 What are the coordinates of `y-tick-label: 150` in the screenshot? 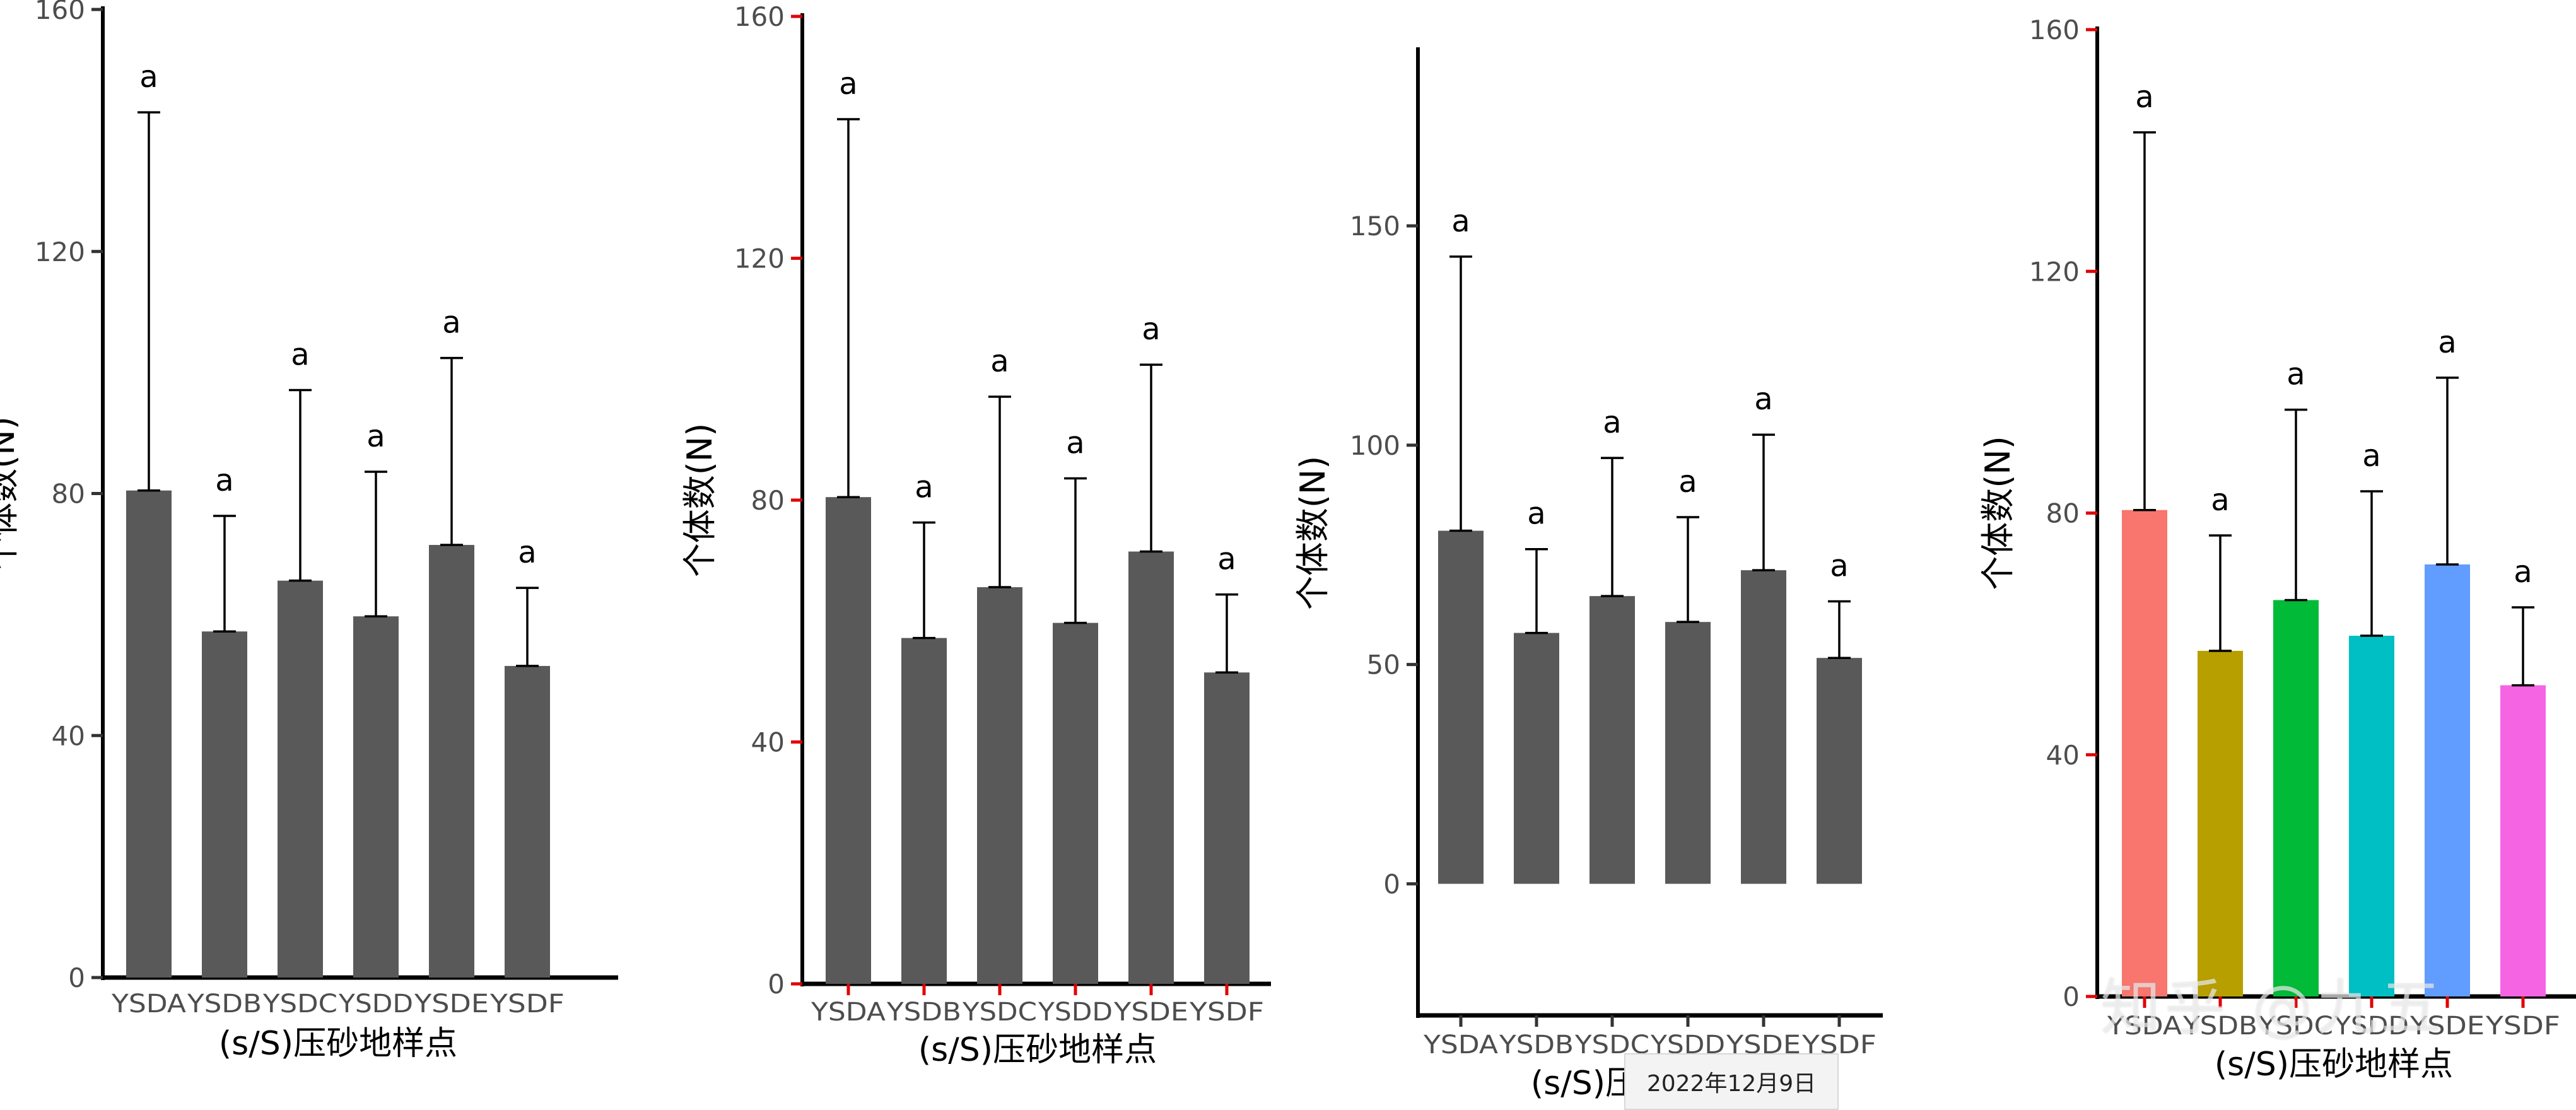 It's located at (1375, 227).